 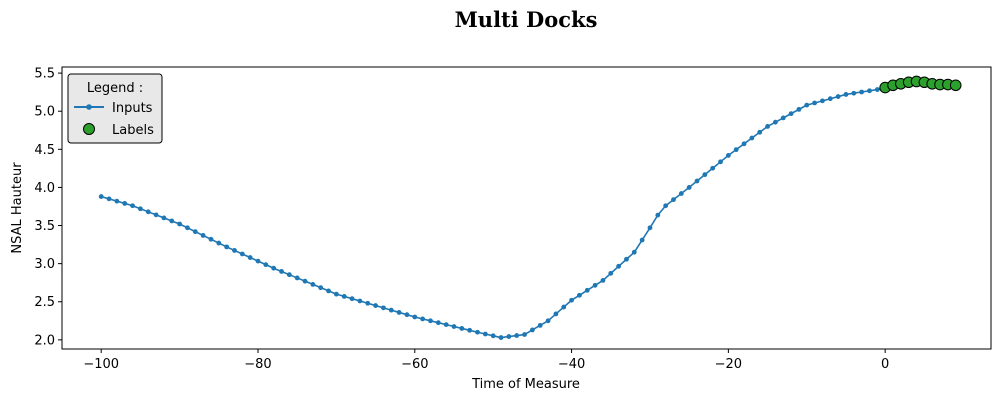 What do you see at coordinates (89, 129) in the screenshot?
I see `legend-labels-marker` at bounding box center [89, 129].